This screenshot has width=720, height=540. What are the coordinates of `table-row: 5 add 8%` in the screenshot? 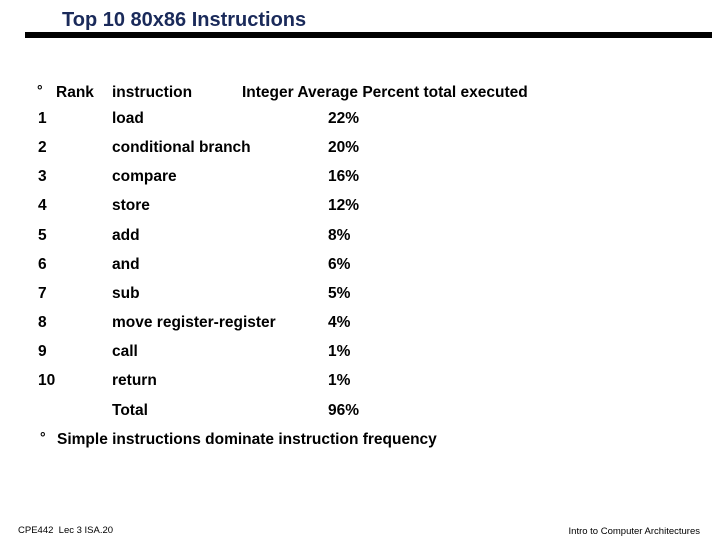 It's located at (360, 237).